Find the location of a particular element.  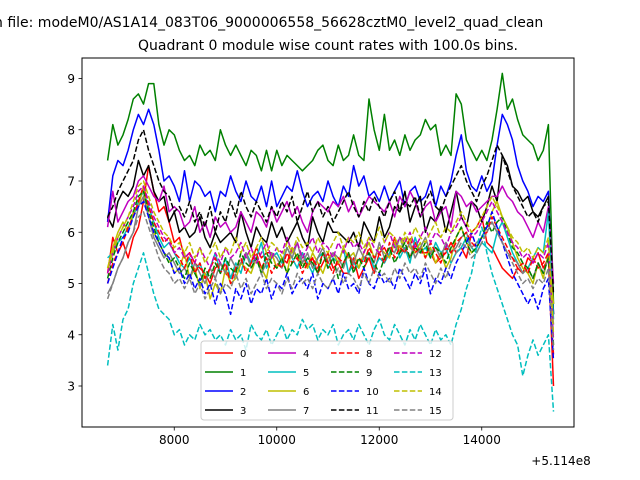

legend-label-4: 4 is located at coordinates (306, 354).